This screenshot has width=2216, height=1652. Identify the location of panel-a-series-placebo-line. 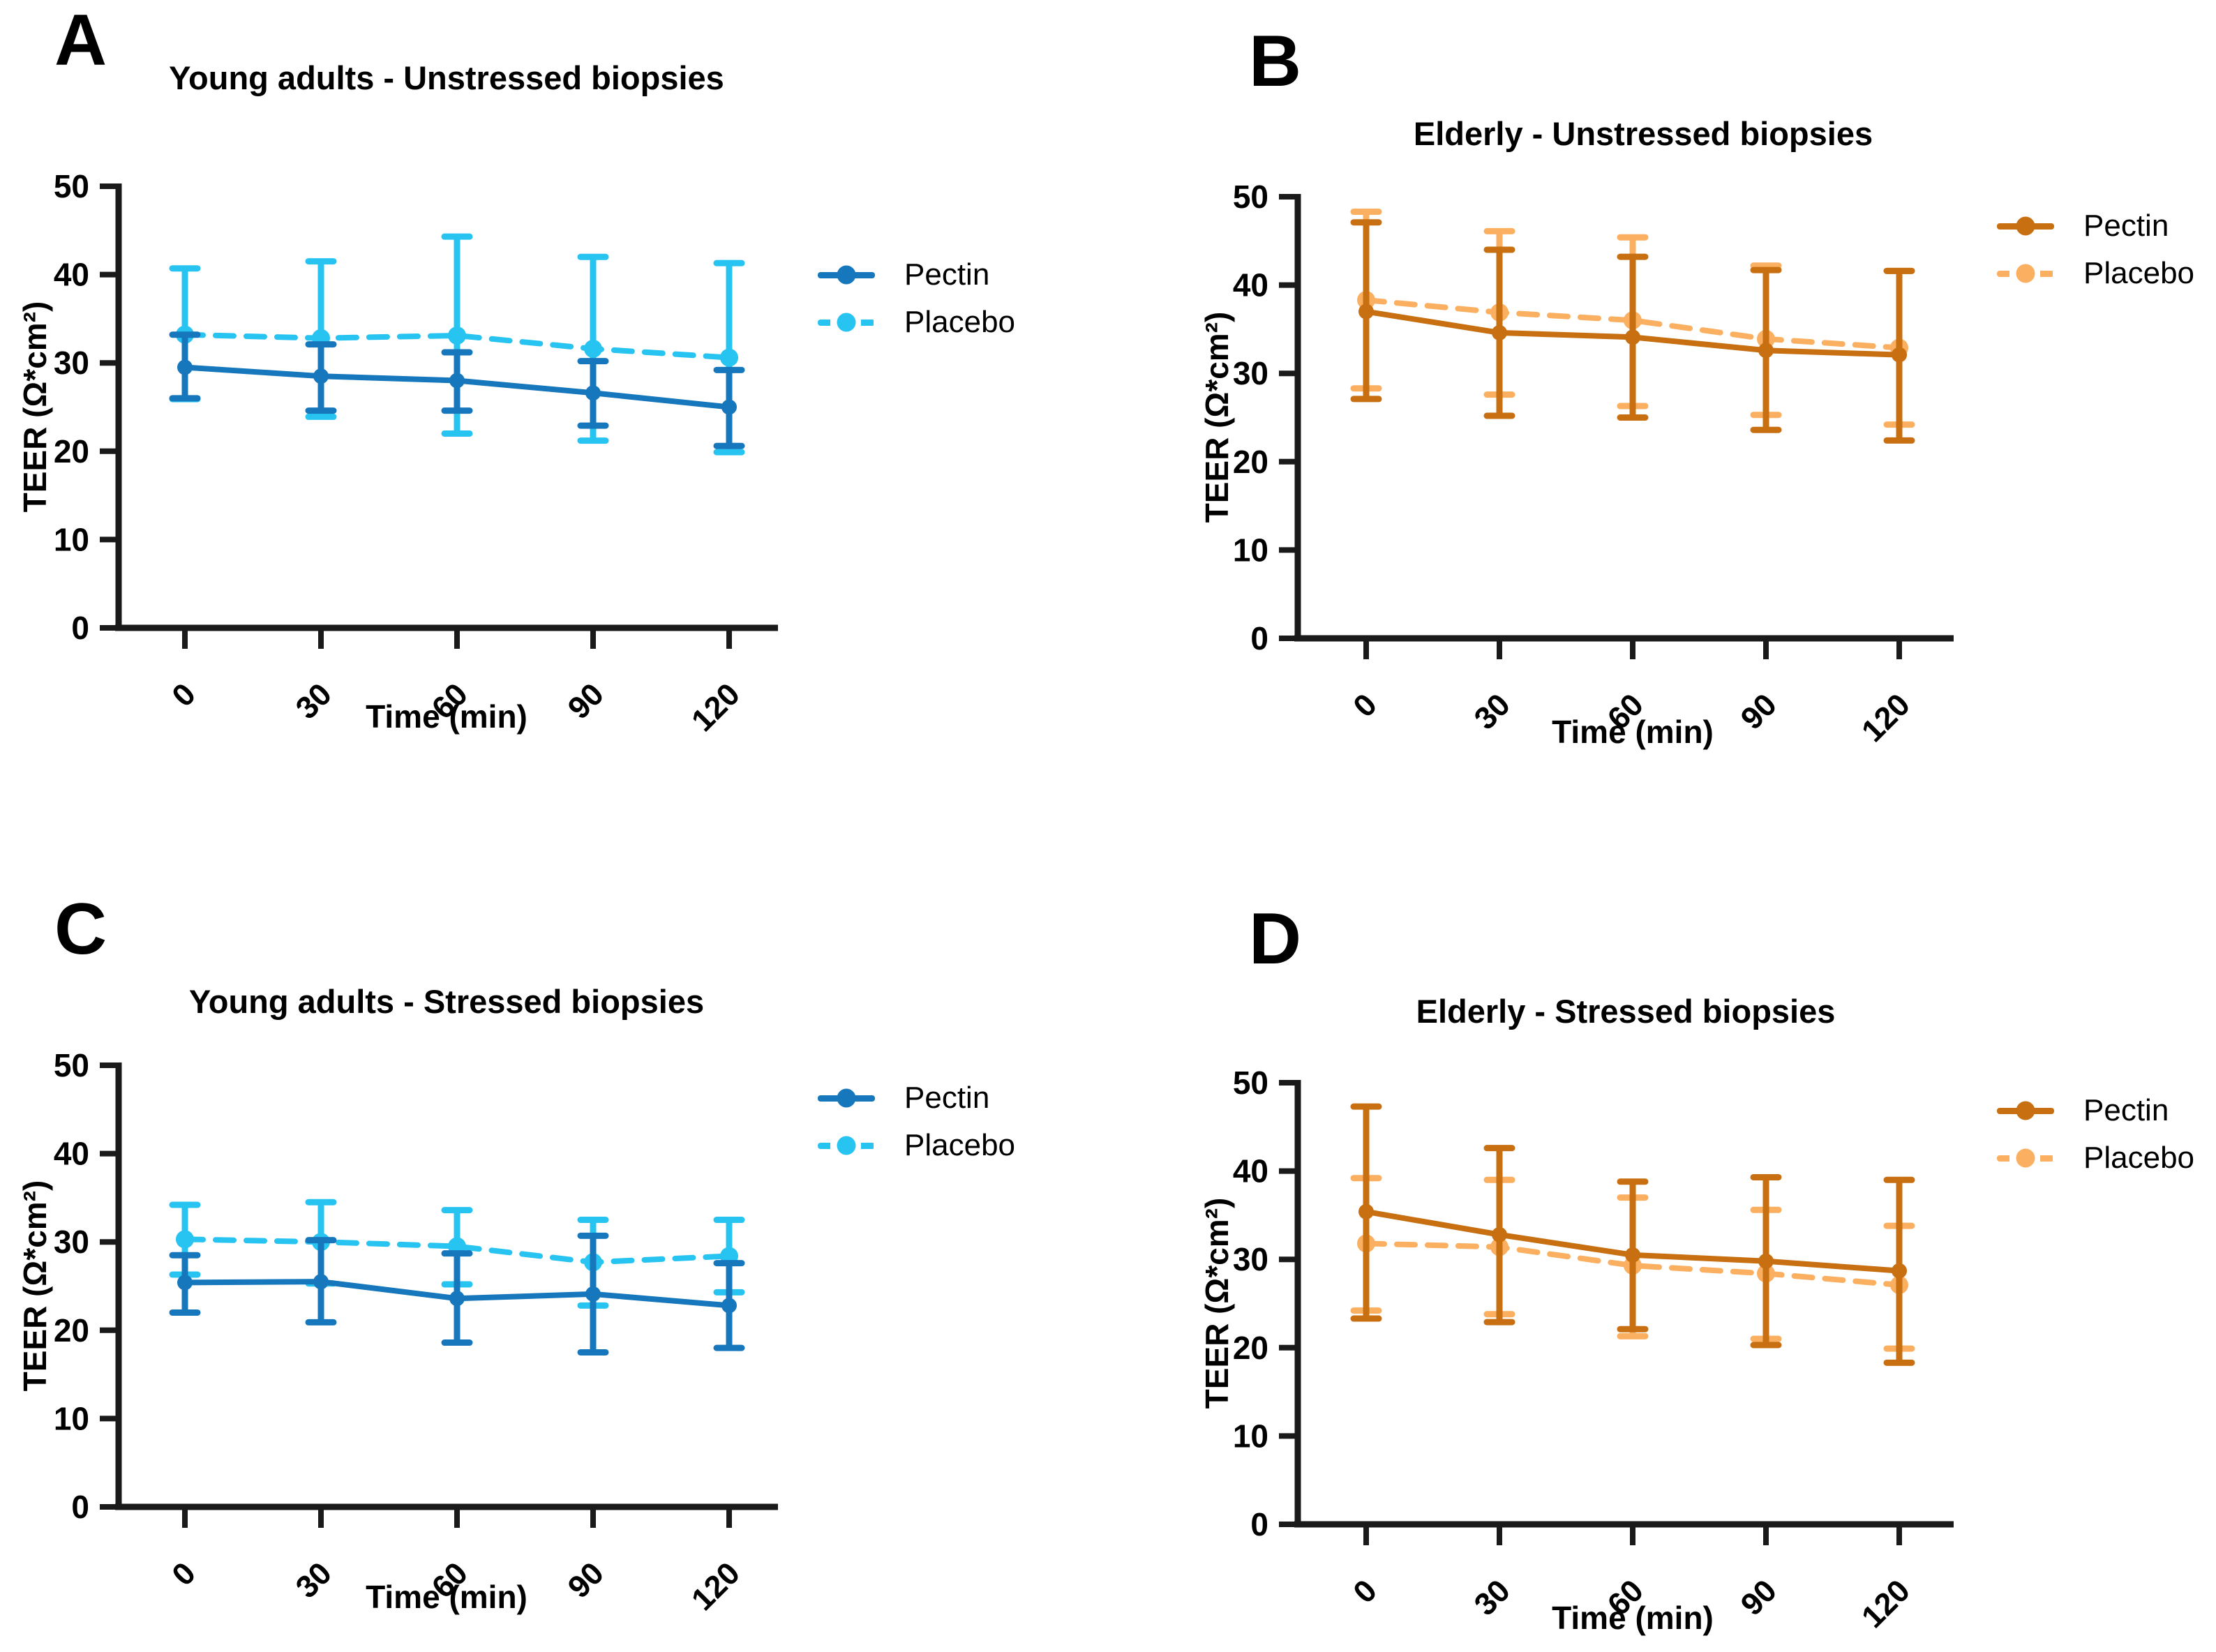
(457, 346).